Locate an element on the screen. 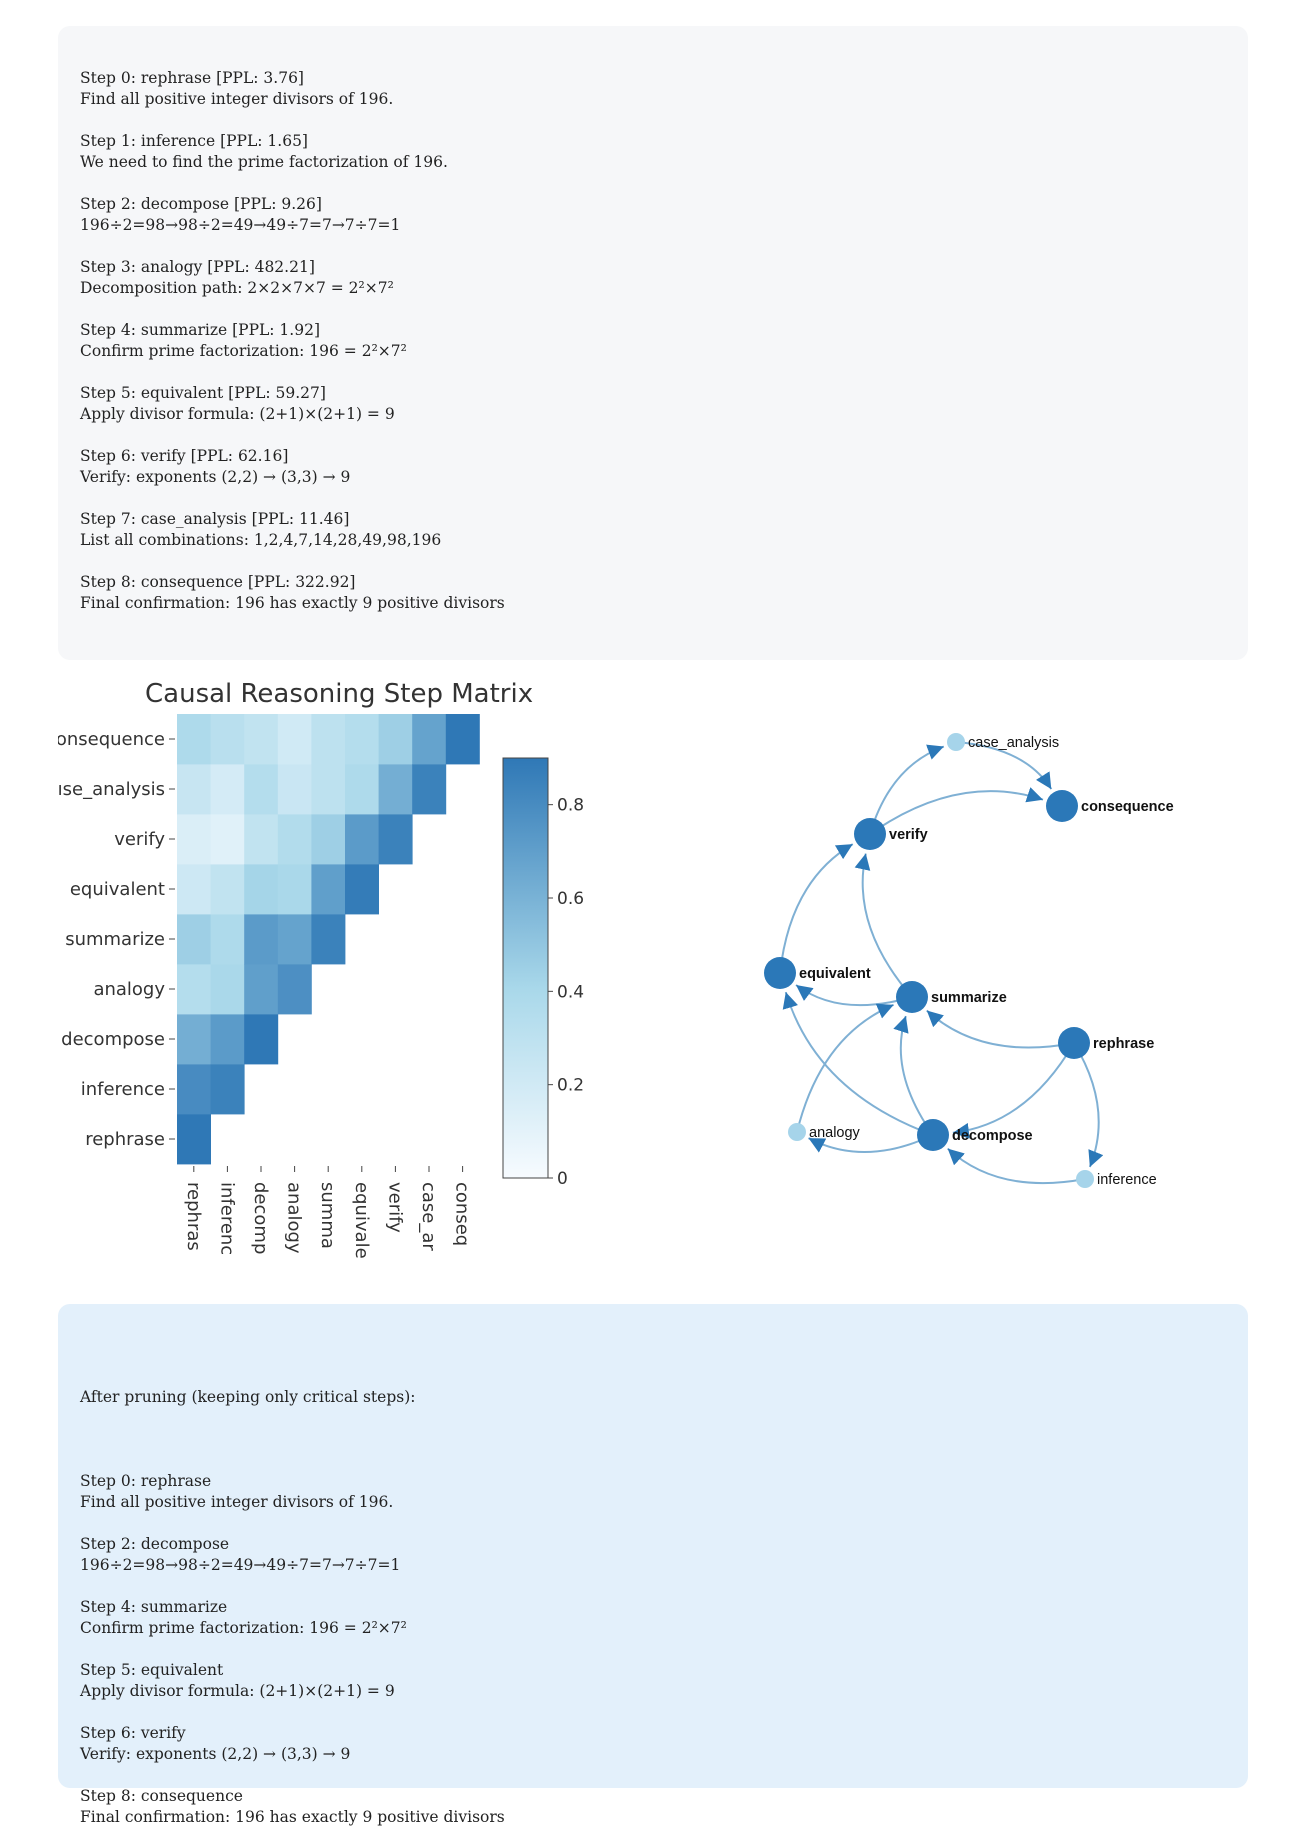 The height and width of the screenshot is (1828, 1306). step-header: Step 2: decompose [PPL: 9.26] is located at coordinates (201, 204).